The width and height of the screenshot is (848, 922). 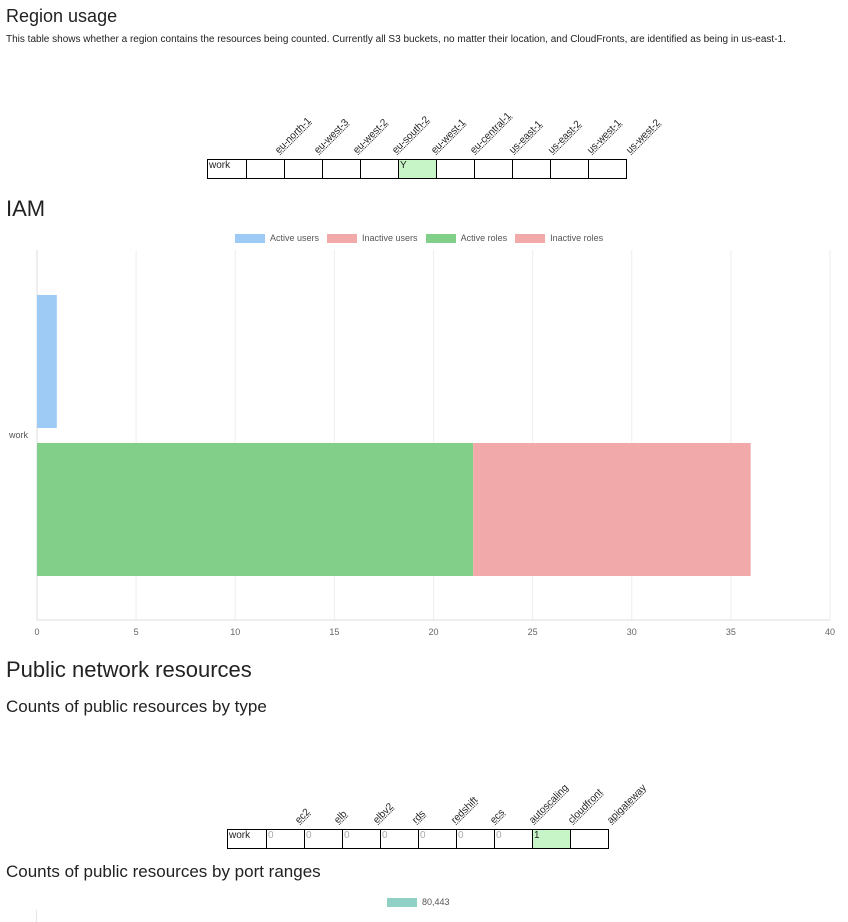 I want to click on table-cell-elb: 0, so click(x=323, y=839).